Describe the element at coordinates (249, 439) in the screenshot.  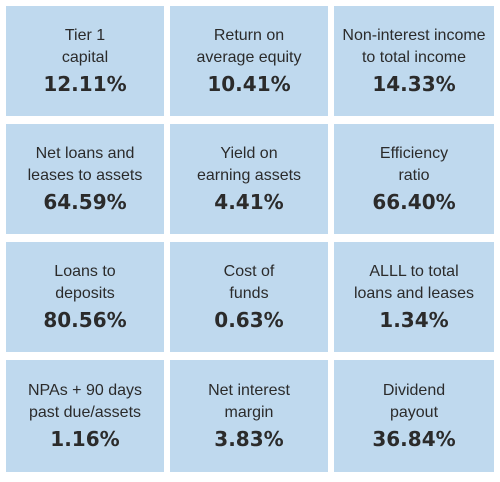
I see `metric-value: 3.83%` at that location.